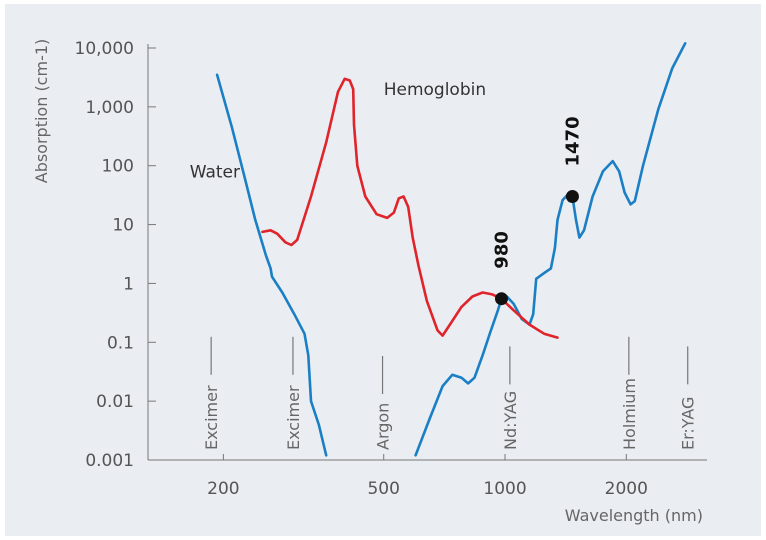  Describe the element at coordinates (271, 265) in the screenshot. I see `series-line` at that location.